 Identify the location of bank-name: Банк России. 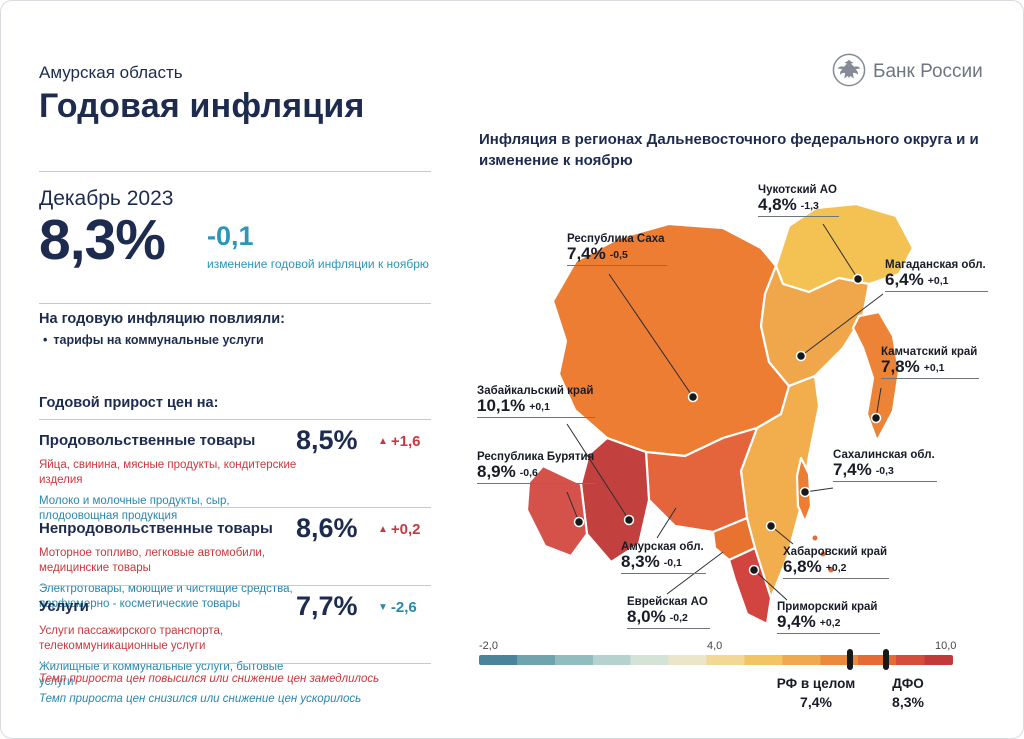
(928, 71).